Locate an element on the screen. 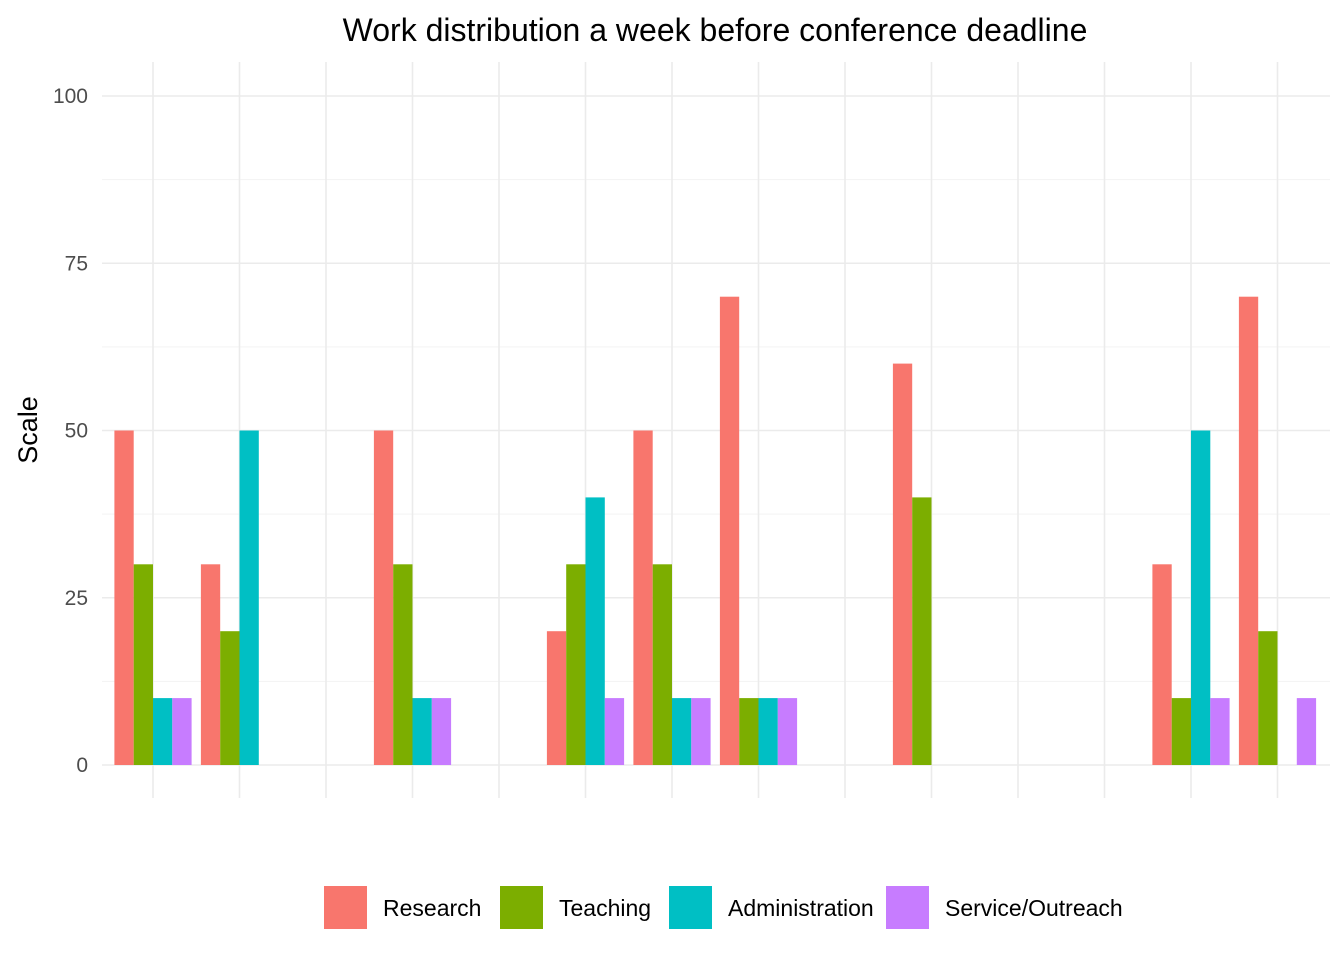  y-axis-title: Scale is located at coordinates (28, 430).